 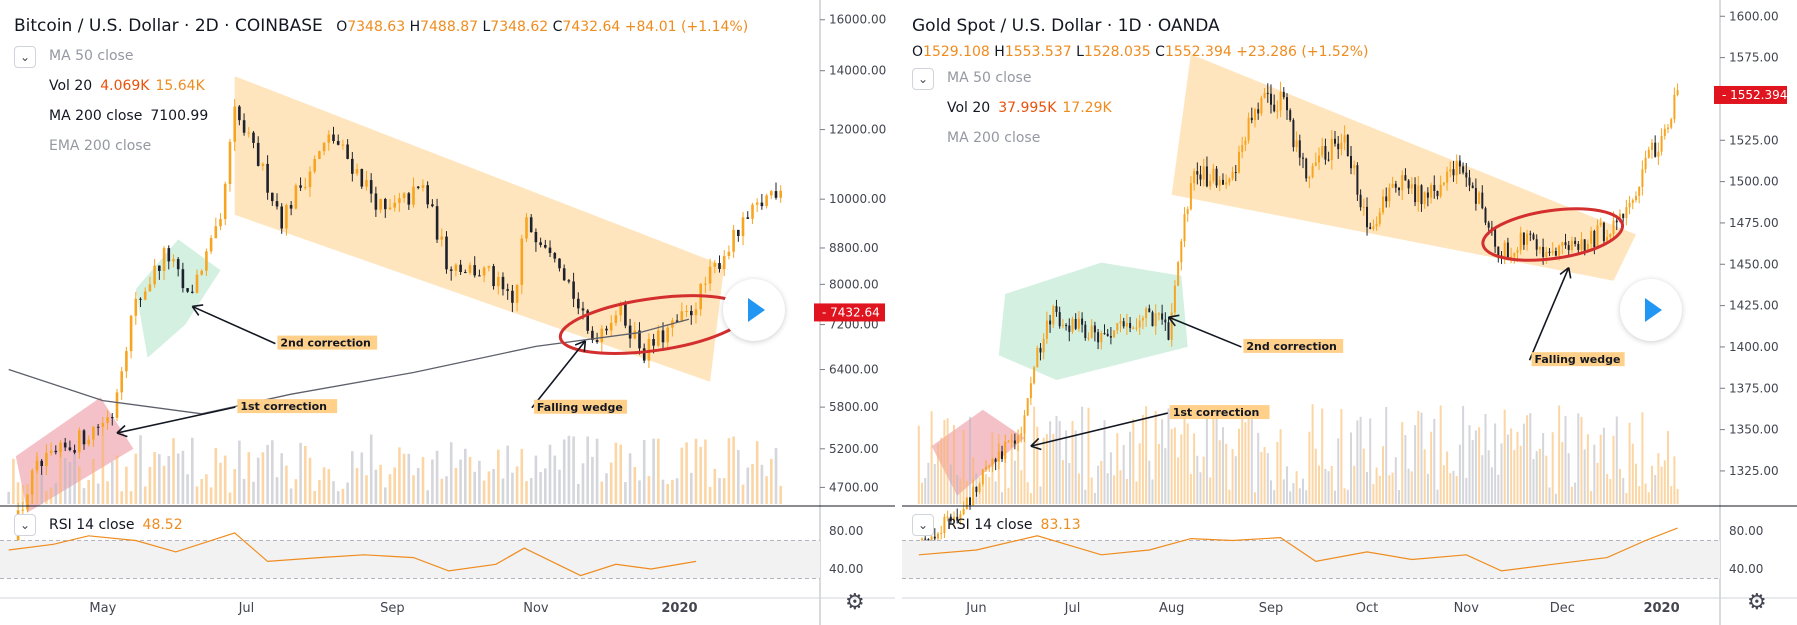 I want to click on rsi-legend: RSI 14 close 48.52, so click(x=116, y=525).